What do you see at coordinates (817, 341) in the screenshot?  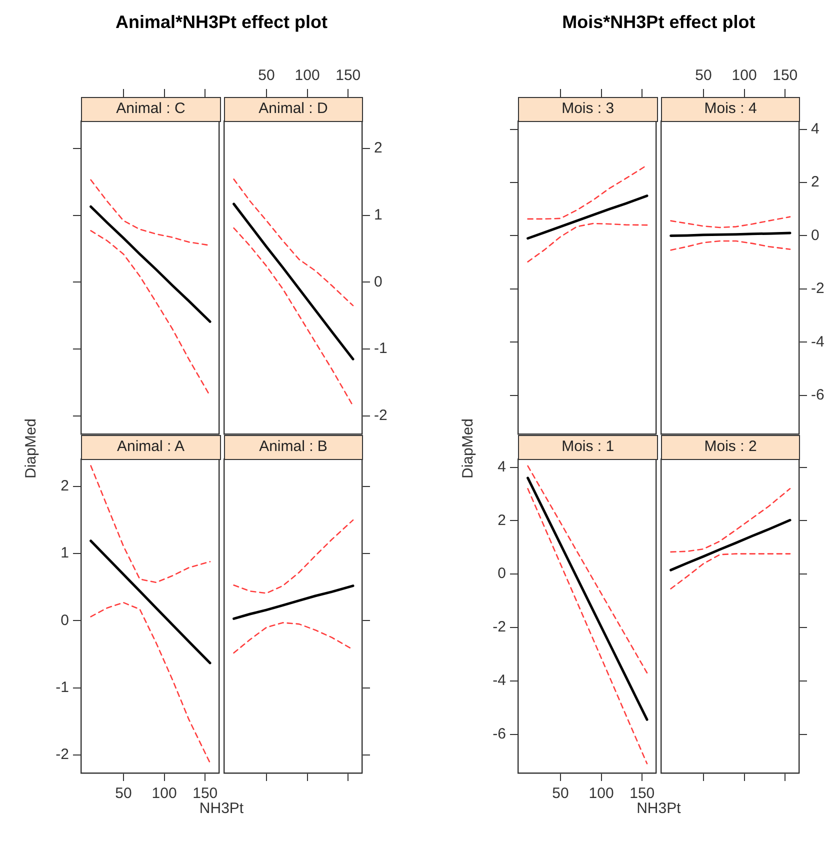 I see `y2-tick-label: -4` at bounding box center [817, 341].